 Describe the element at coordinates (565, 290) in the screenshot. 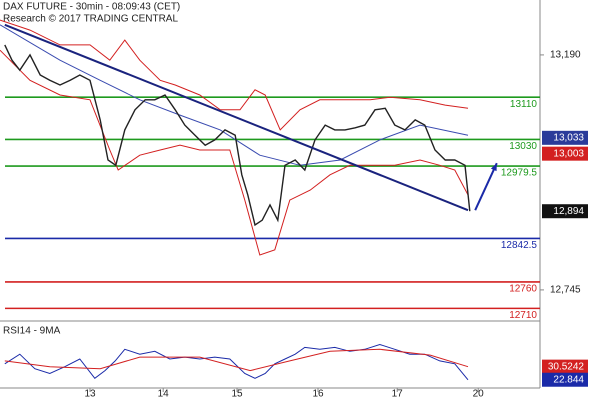

I see `y-tick-label: 12,745` at that location.